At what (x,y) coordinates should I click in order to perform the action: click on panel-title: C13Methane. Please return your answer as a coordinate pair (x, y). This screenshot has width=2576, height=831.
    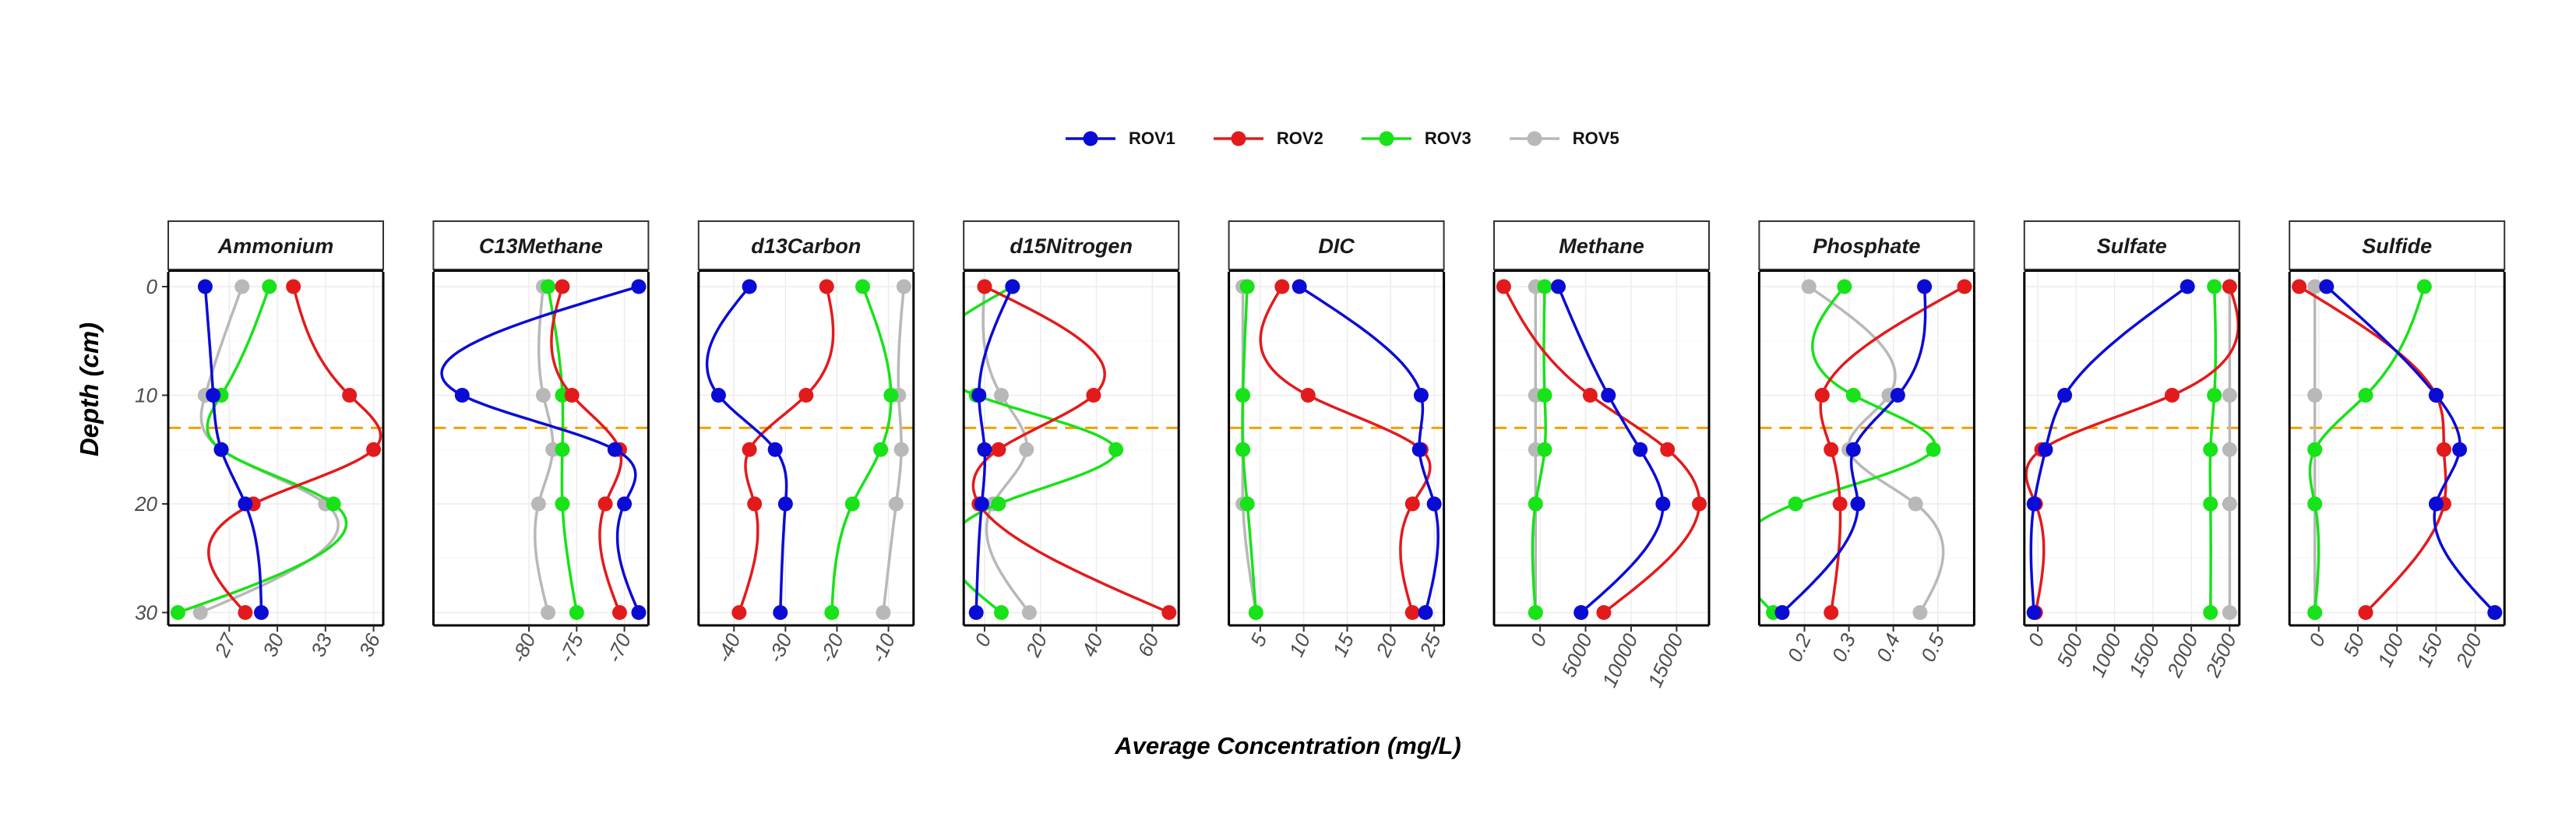
    Looking at the image, I should click on (541, 246).